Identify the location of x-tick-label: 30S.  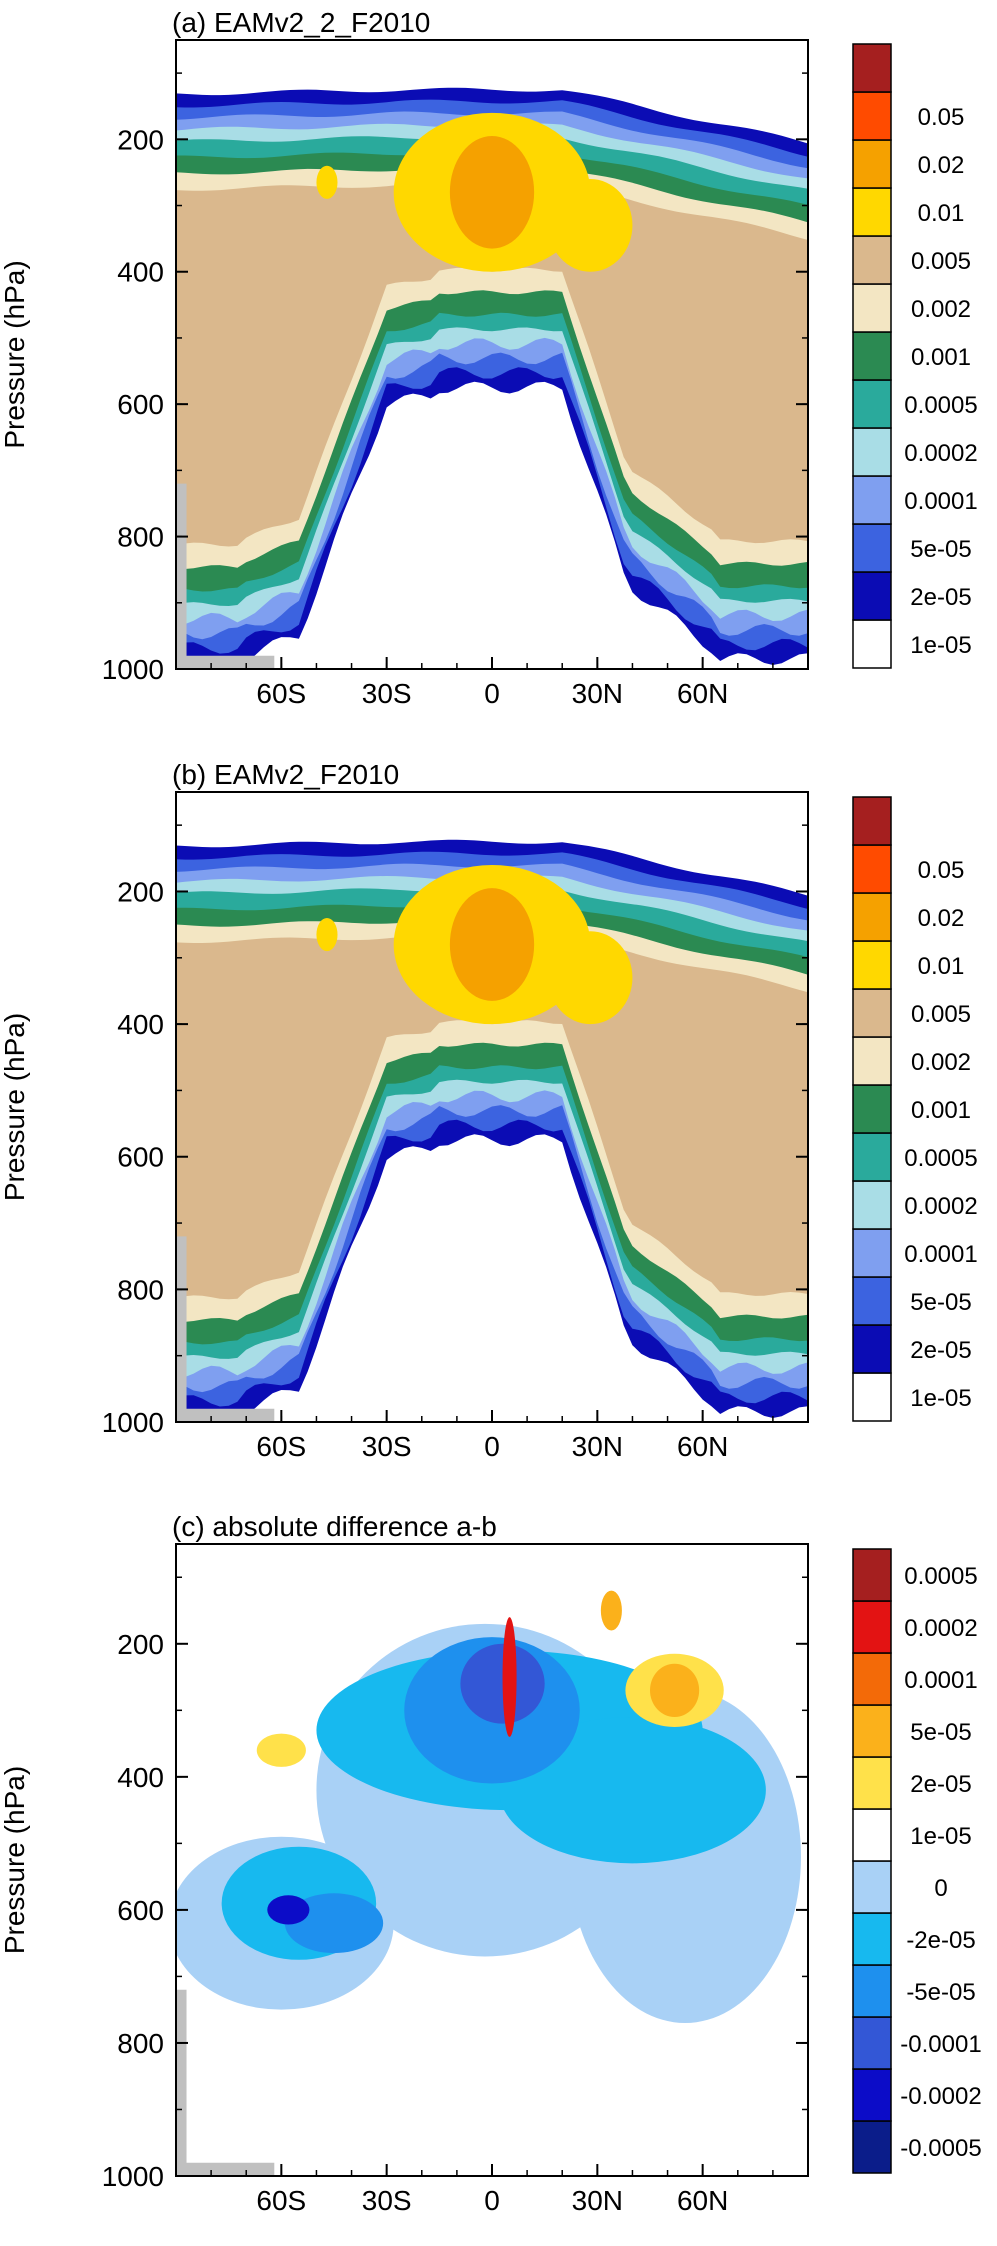
(387, 1446).